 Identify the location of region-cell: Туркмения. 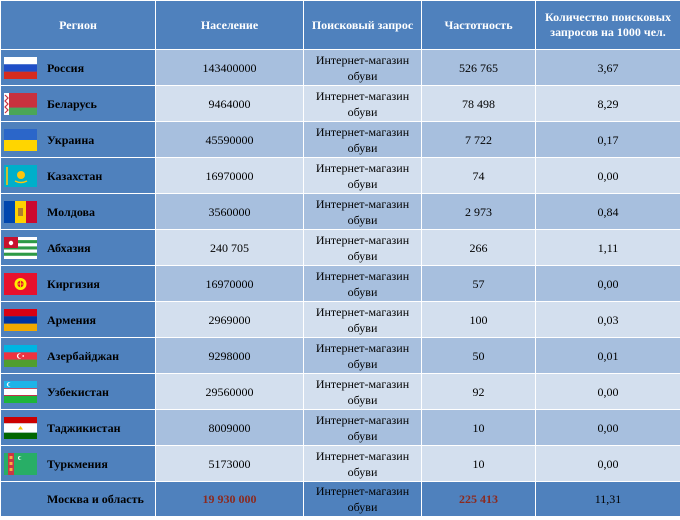
(78, 463).